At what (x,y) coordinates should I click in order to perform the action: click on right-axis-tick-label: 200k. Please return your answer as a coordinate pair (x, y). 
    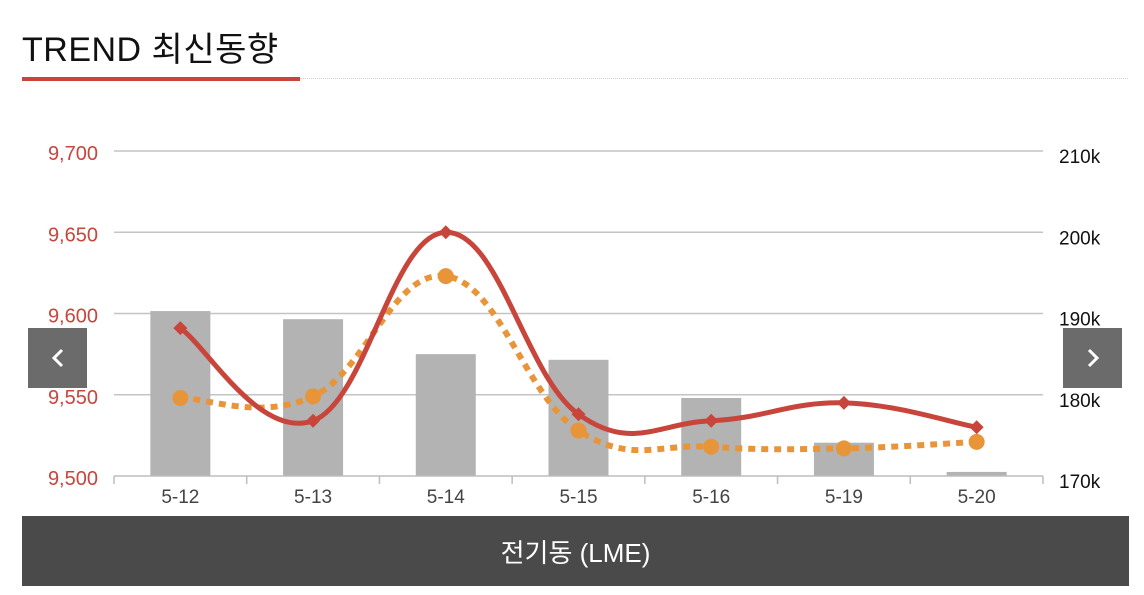
    Looking at the image, I should click on (1080, 238).